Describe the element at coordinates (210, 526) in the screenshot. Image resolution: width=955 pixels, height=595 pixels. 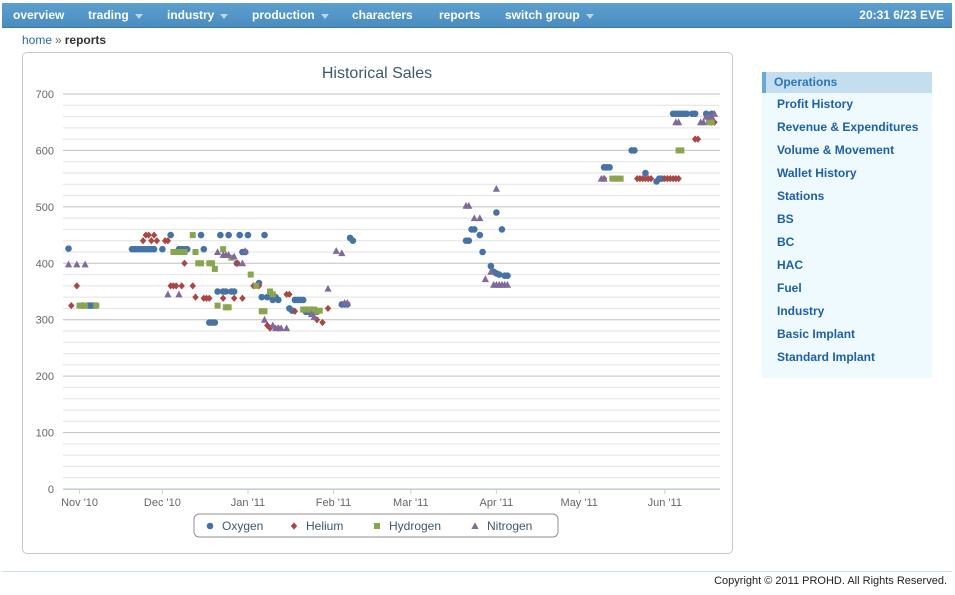
I see `legend-marker-oxygen` at that location.